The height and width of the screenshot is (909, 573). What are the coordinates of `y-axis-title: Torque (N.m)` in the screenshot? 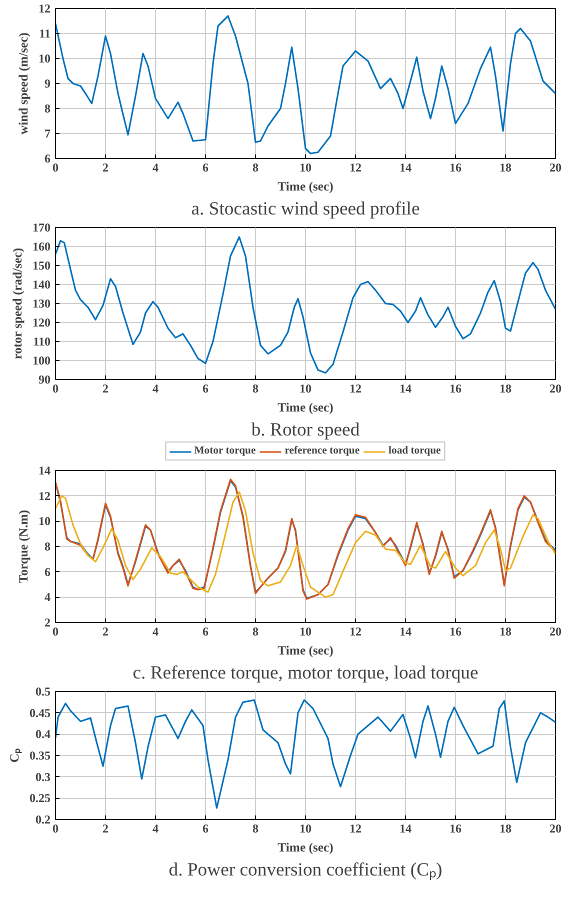 It's located at (23, 547).